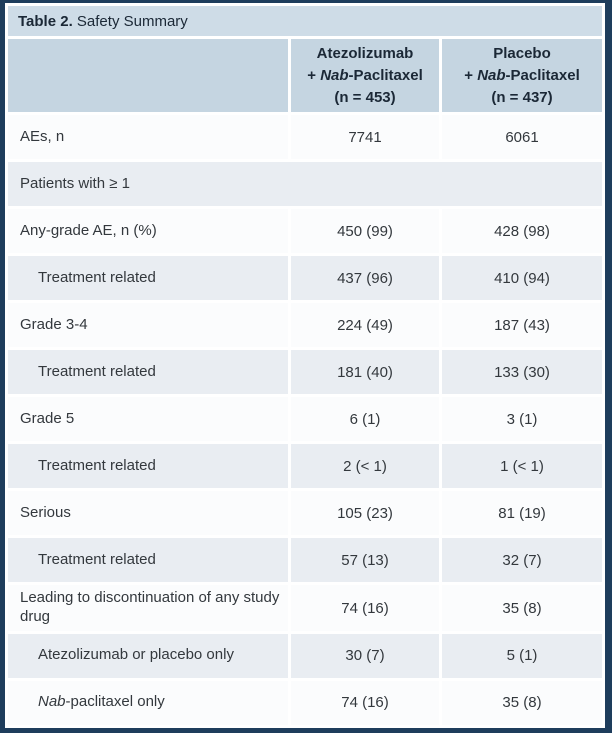 The width and height of the screenshot is (612, 733). What do you see at coordinates (522, 325) in the screenshot?
I see `row-value: 187 (43)` at bounding box center [522, 325].